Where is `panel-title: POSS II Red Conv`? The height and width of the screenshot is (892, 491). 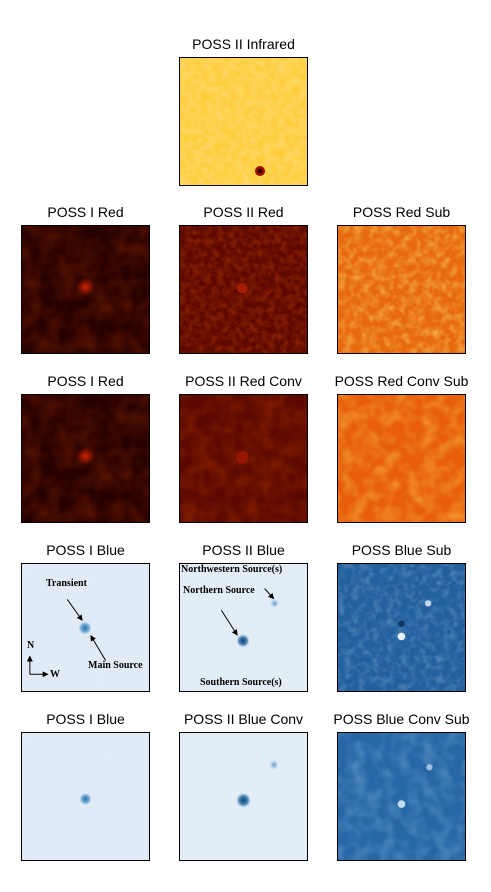
panel-title: POSS II Red Conv is located at coordinates (243, 381).